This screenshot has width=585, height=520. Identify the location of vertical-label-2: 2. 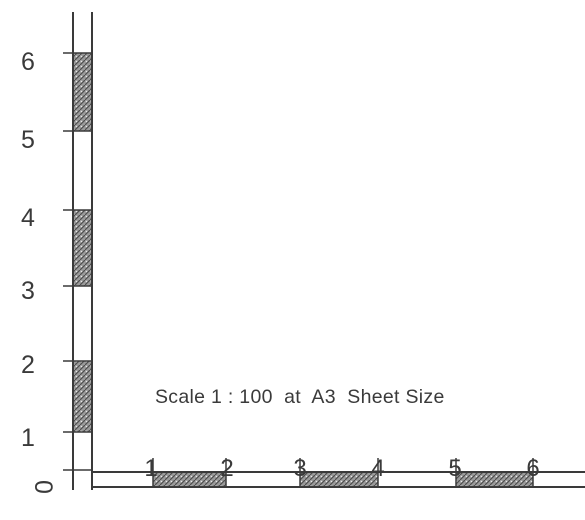
(28, 365).